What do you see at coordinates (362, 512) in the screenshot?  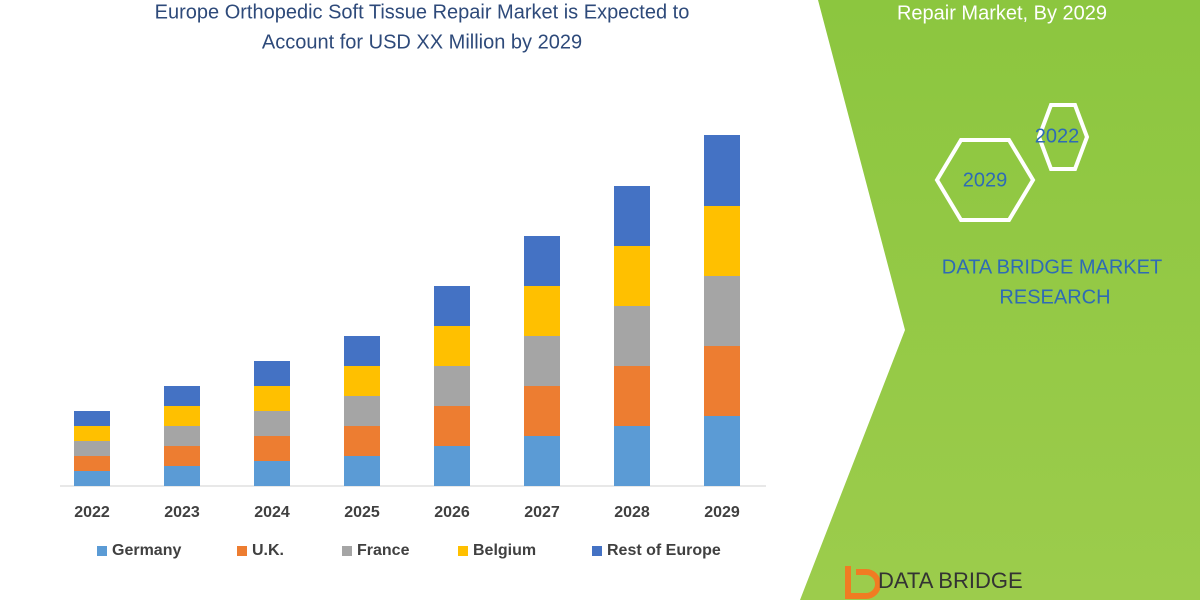 I see `x-tick-label: 2025` at bounding box center [362, 512].